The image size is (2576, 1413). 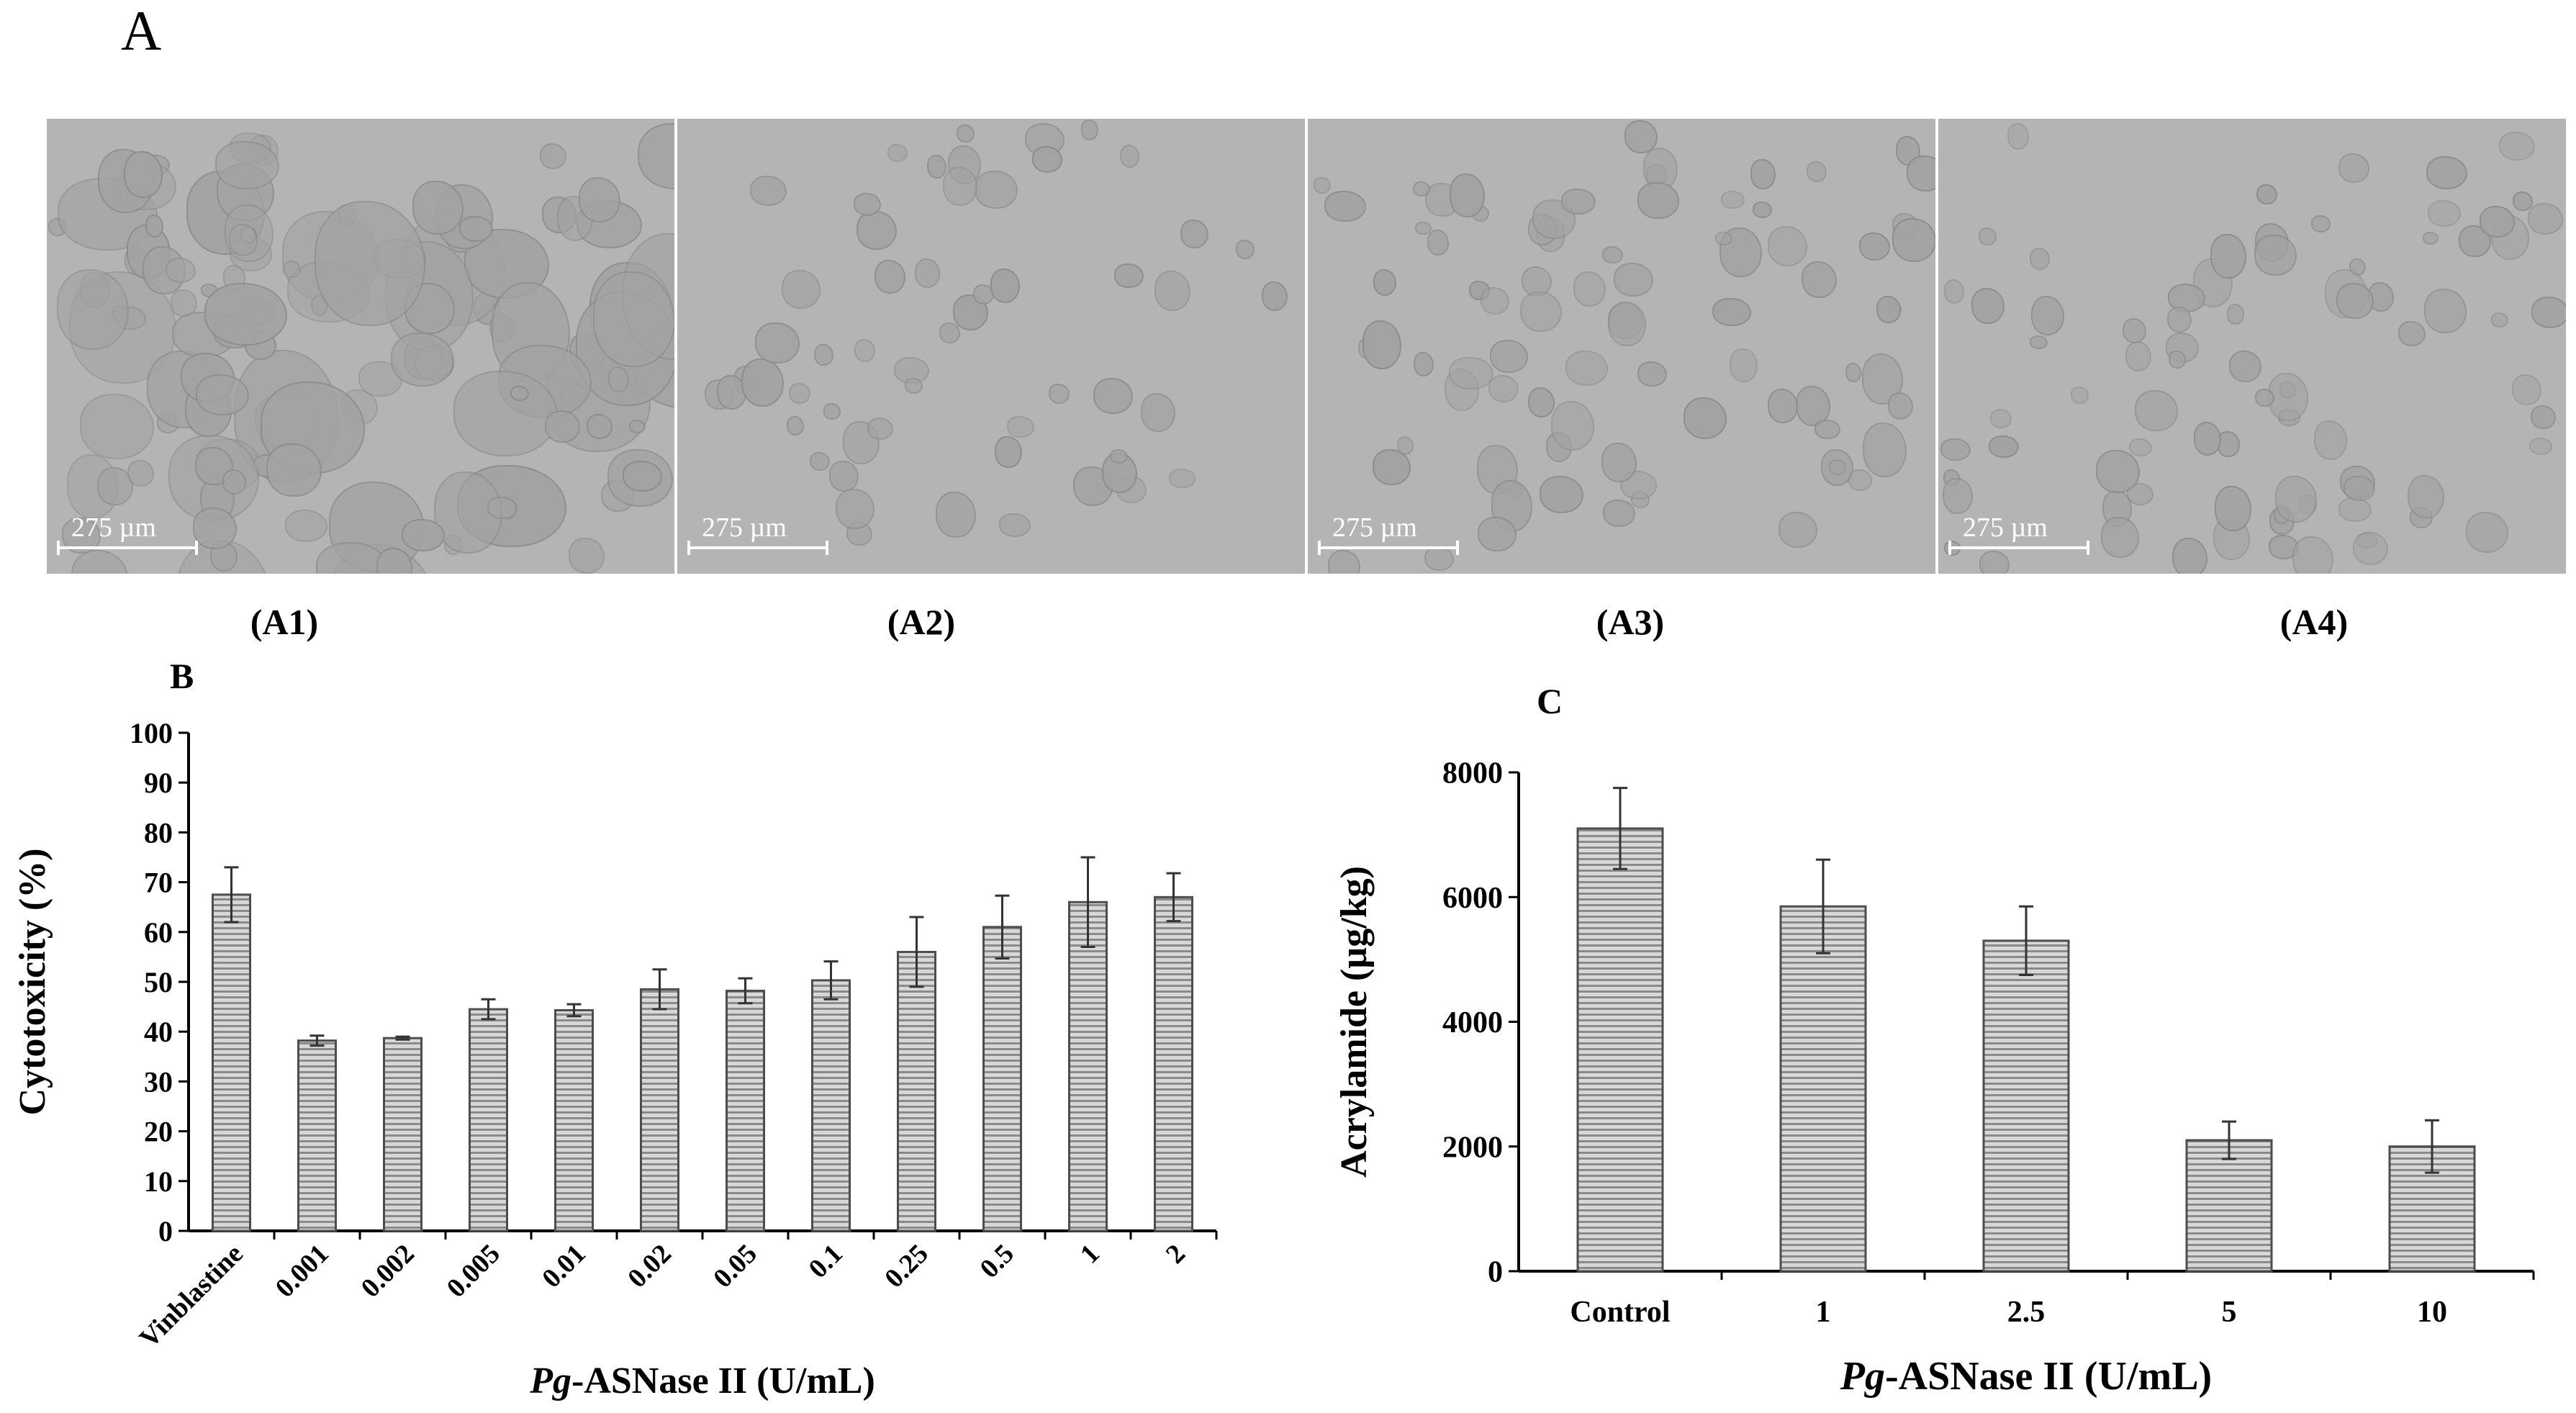 I want to click on y-tick-label: 70, so click(x=158, y=883).